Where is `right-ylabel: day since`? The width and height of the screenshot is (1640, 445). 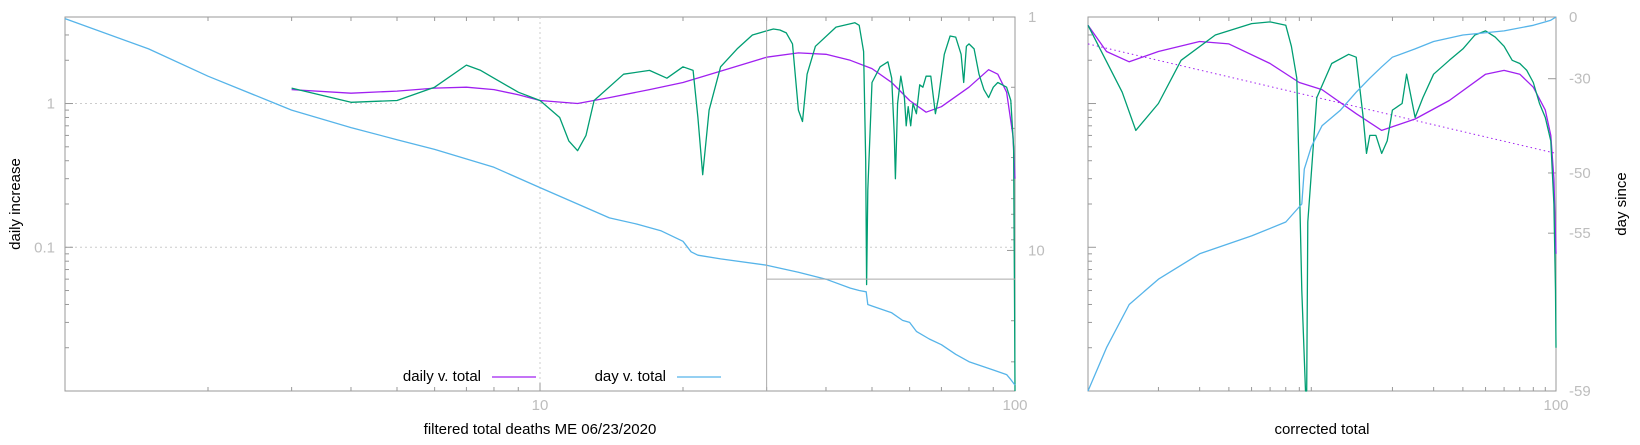 right-ylabel: day since is located at coordinates (1621, 203).